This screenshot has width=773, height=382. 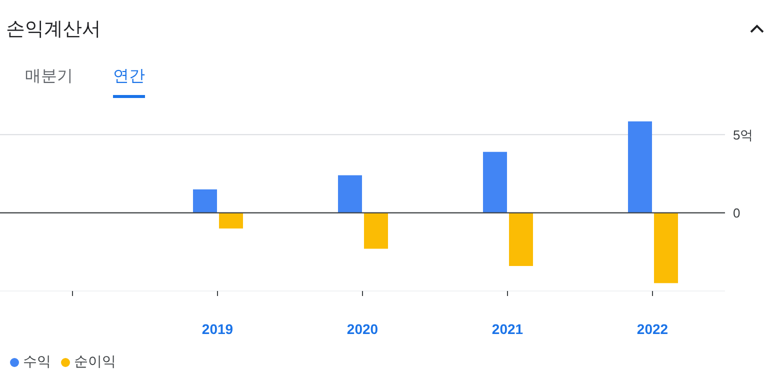 What do you see at coordinates (362, 328) in the screenshot?
I see `x-tick-label: 2020` at bounding box center [362, 328].